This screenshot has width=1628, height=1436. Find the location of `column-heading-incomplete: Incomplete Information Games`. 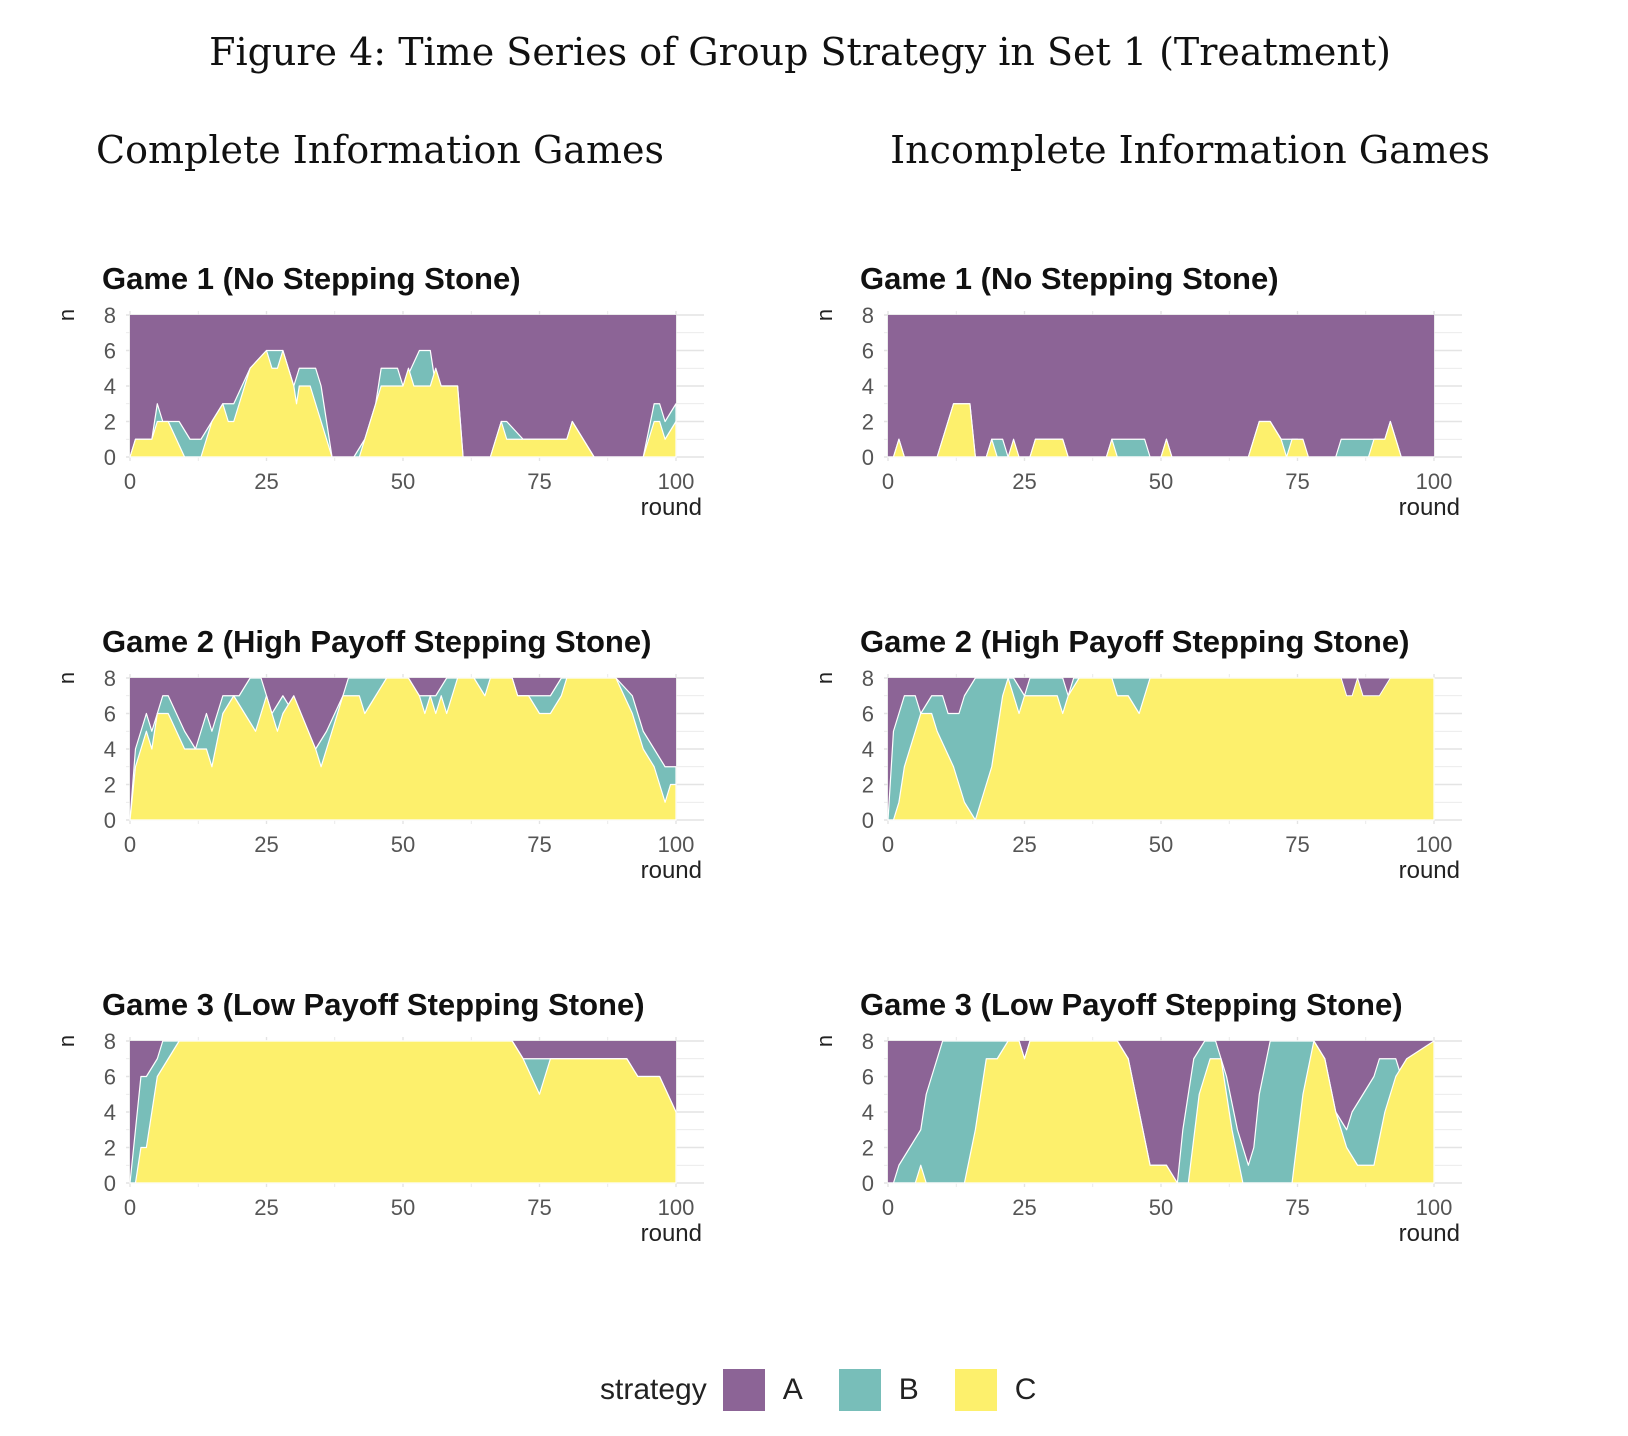

column-heading-incomplete: Incomplete Information Games is located at coordinates (1190, 150).